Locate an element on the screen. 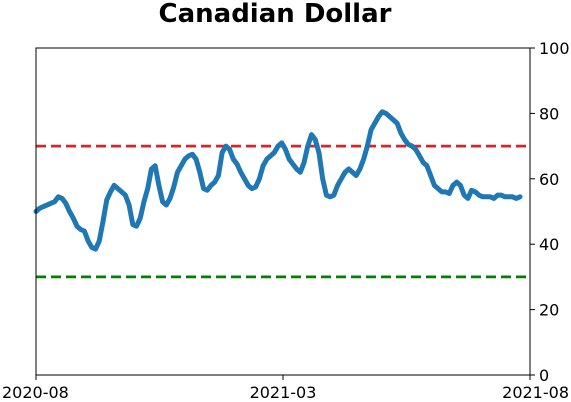 The height and width of the screenshot is (402, 571). y-tick-label: 40 is located at coordinates (549, 244).